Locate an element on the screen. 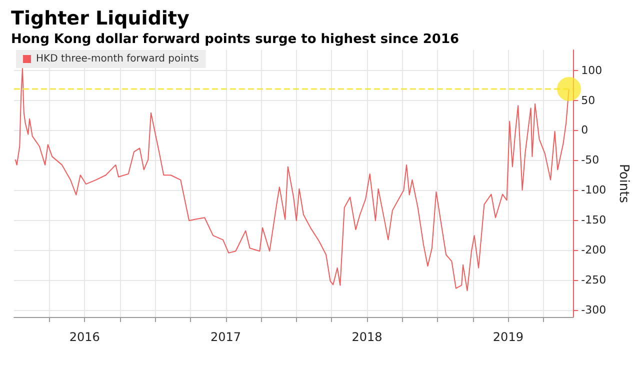 This screenshot has width=638, height=373. legend-label: HKD three-month forward points is located at coordinates (117, 59).